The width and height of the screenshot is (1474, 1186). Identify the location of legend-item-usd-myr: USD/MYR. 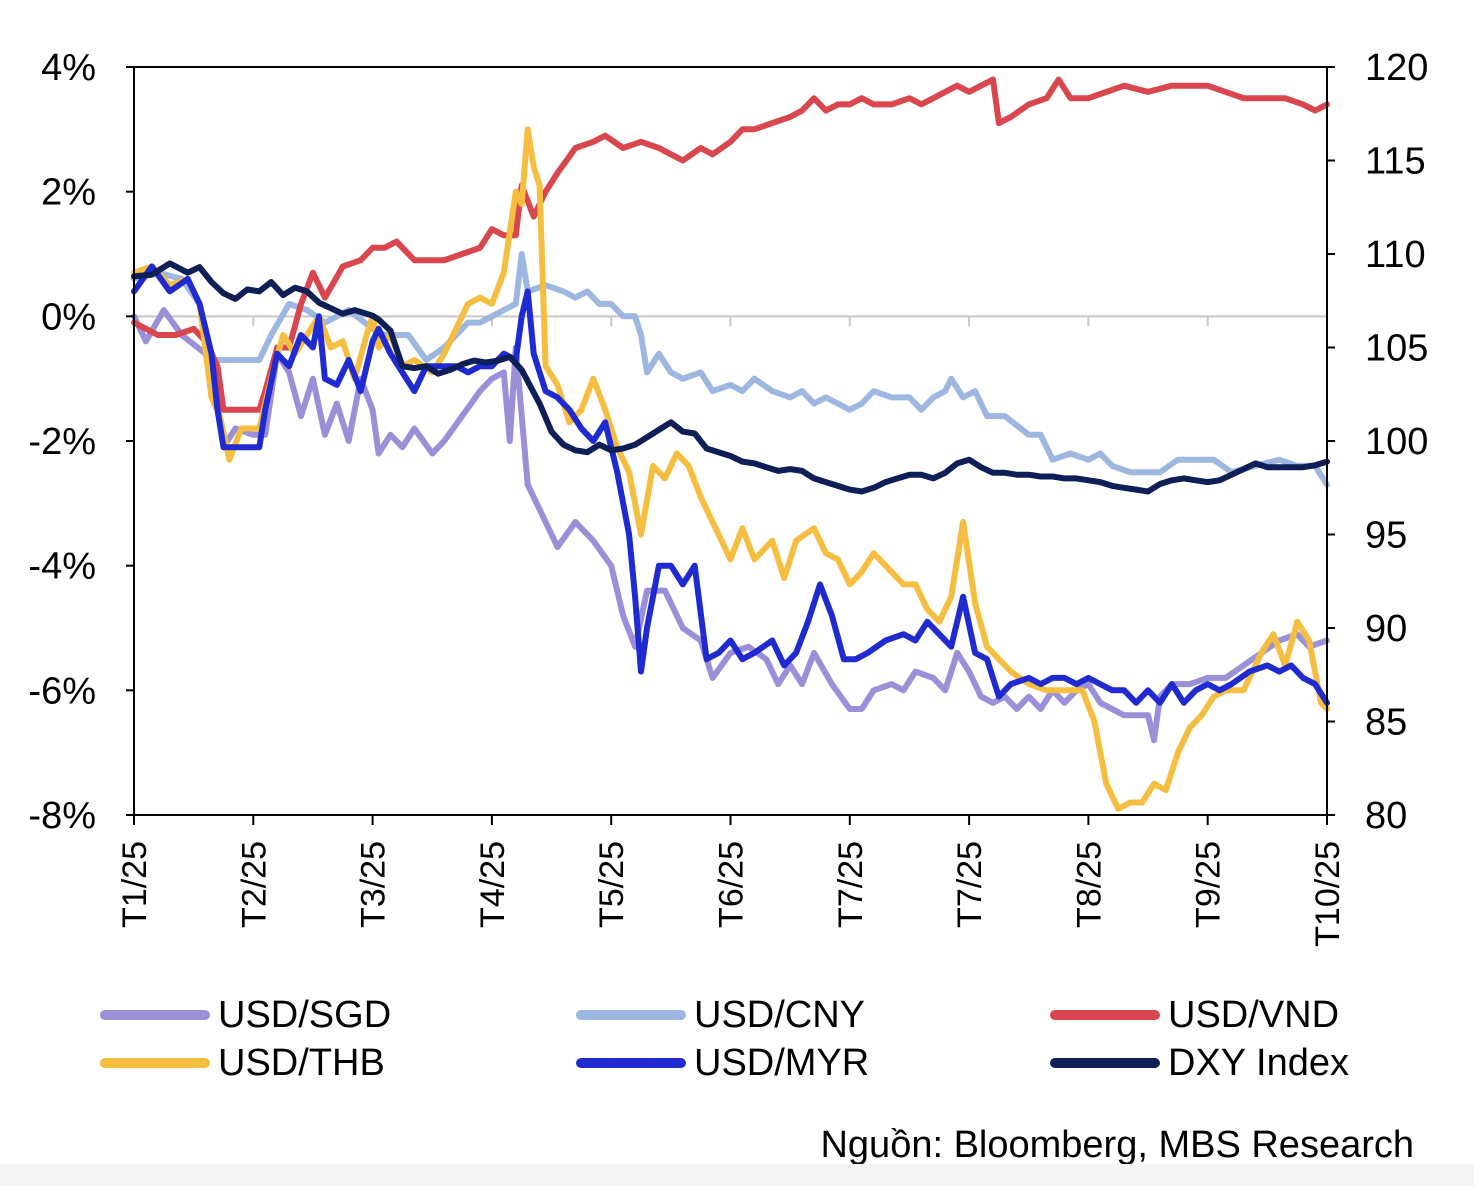
(722, 1063).